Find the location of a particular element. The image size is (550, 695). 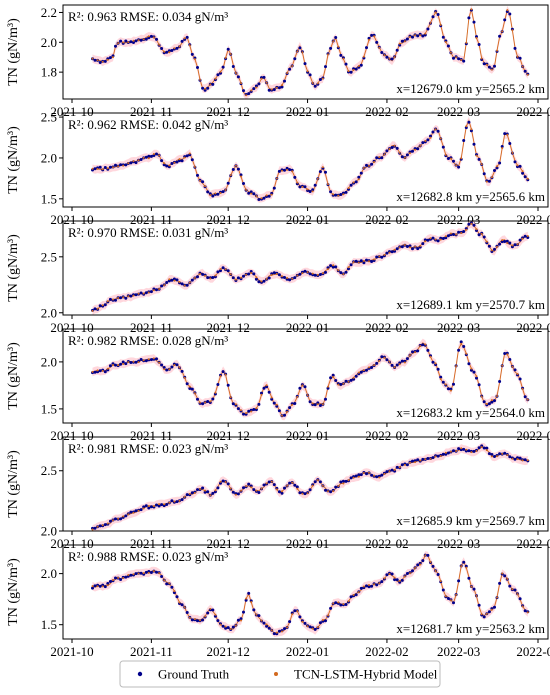

location-label: x=12679.0 km y=2565.2 km is located at coordinates (470, 88).